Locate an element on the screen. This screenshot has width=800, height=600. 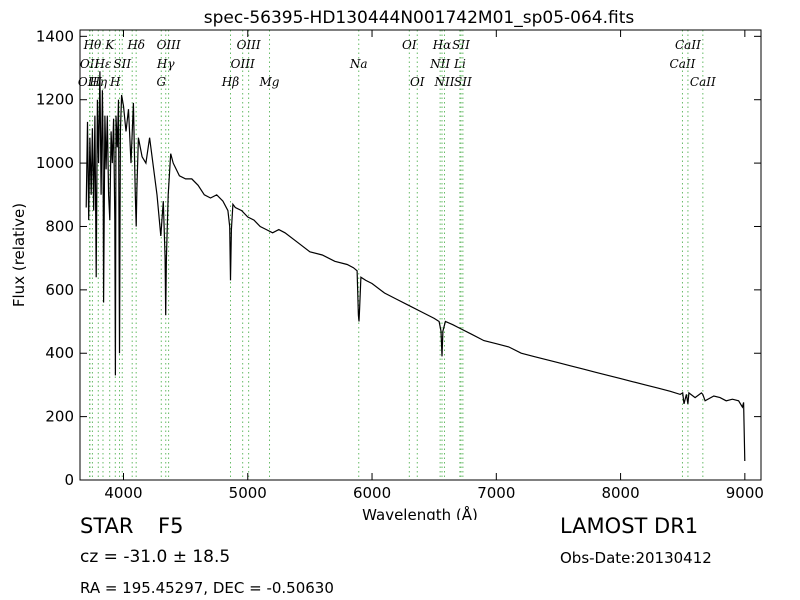
redshift-value: cz = -31.0 ± 18.5 is located at coordinates (155, 557).